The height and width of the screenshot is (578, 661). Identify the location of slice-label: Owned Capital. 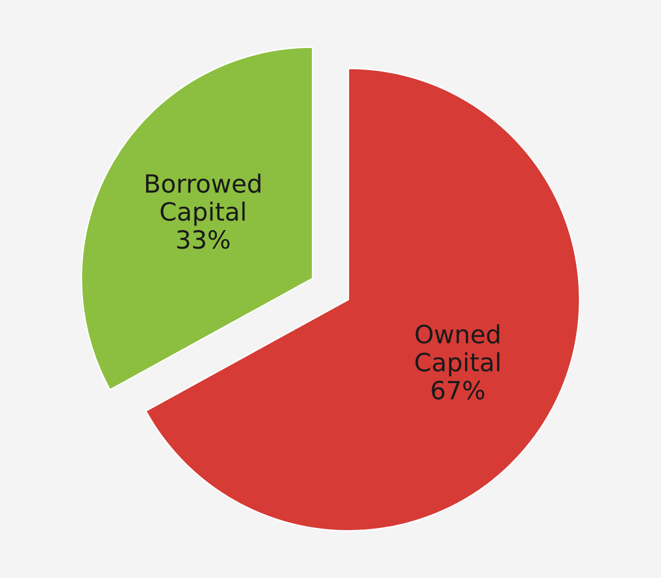
(457, 350).